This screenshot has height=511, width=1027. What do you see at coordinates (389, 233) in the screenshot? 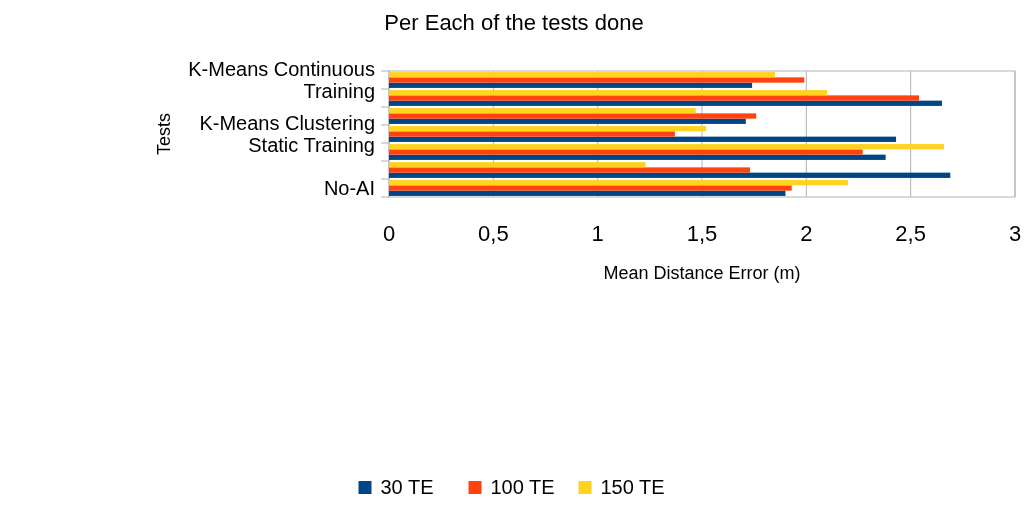
I see `x-tick-label: 0` at bounding box center [389, 233].